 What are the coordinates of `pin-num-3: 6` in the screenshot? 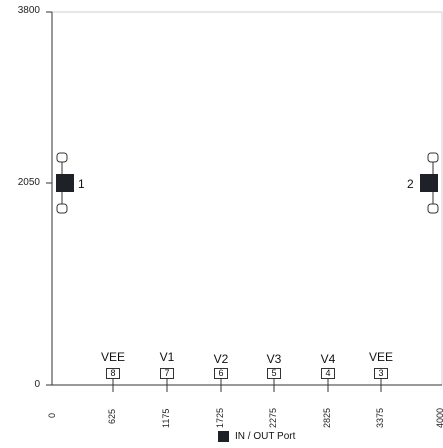 It's located at (221, 373).